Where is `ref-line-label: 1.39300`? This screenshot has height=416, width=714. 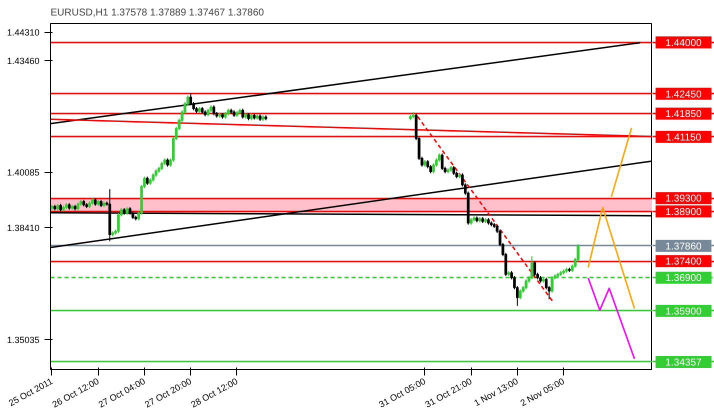 ref-line-label: 1.39300 is located at coordinates (683, 199).